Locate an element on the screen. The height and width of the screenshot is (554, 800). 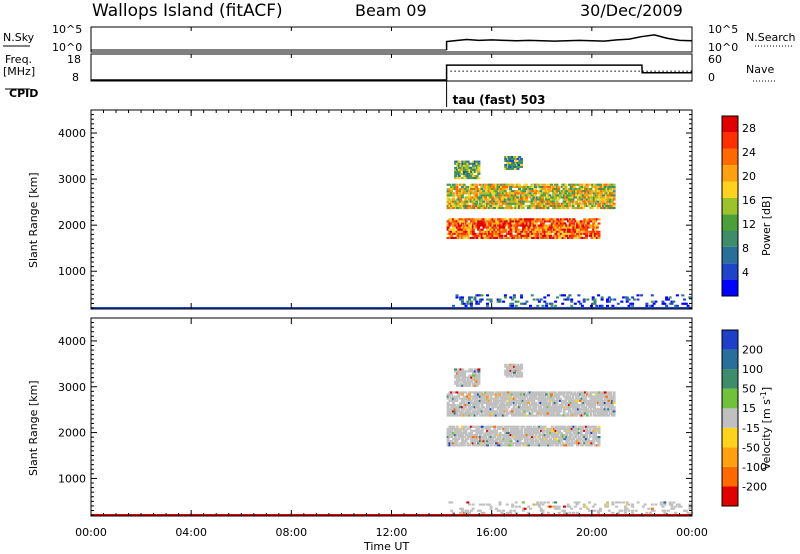
x-tick-label: 12:00 is located at coordinates (392, 532).